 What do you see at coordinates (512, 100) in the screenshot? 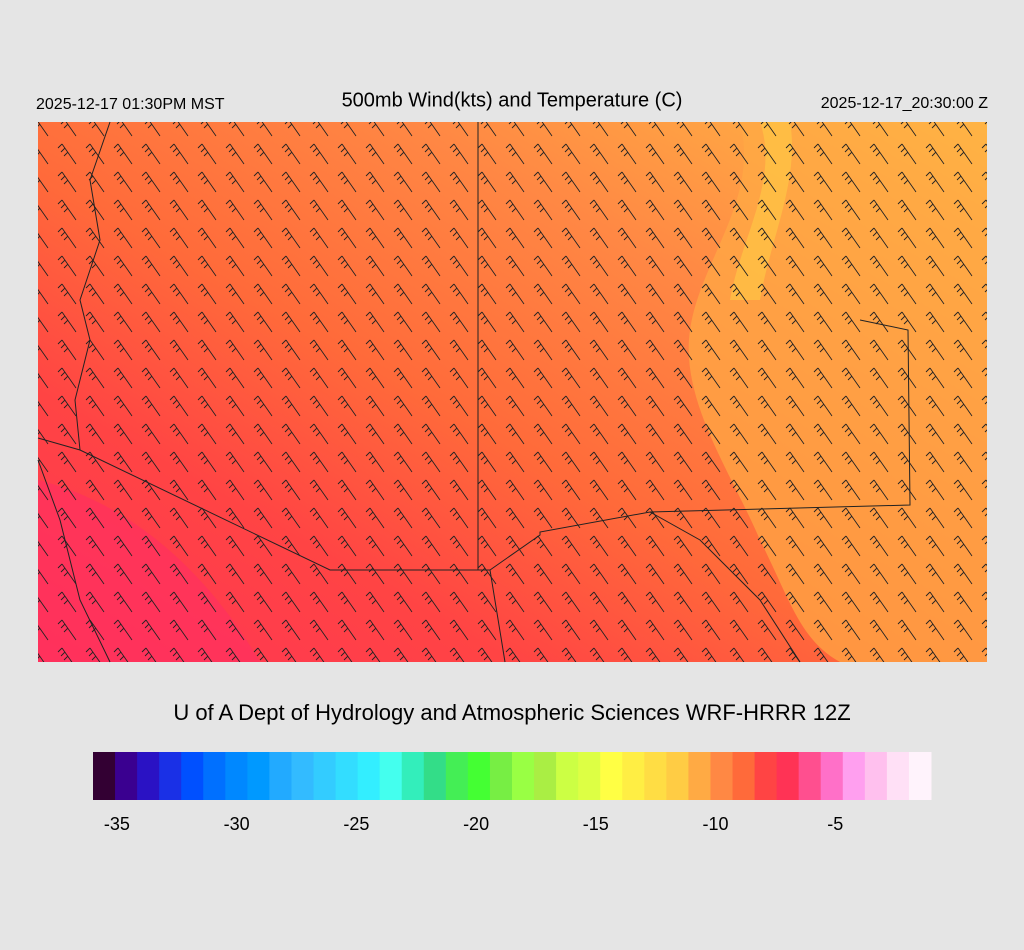
I see `map-title: 500mb Wind(kts) and Temperature (C)` at bounding box center [512, 100].